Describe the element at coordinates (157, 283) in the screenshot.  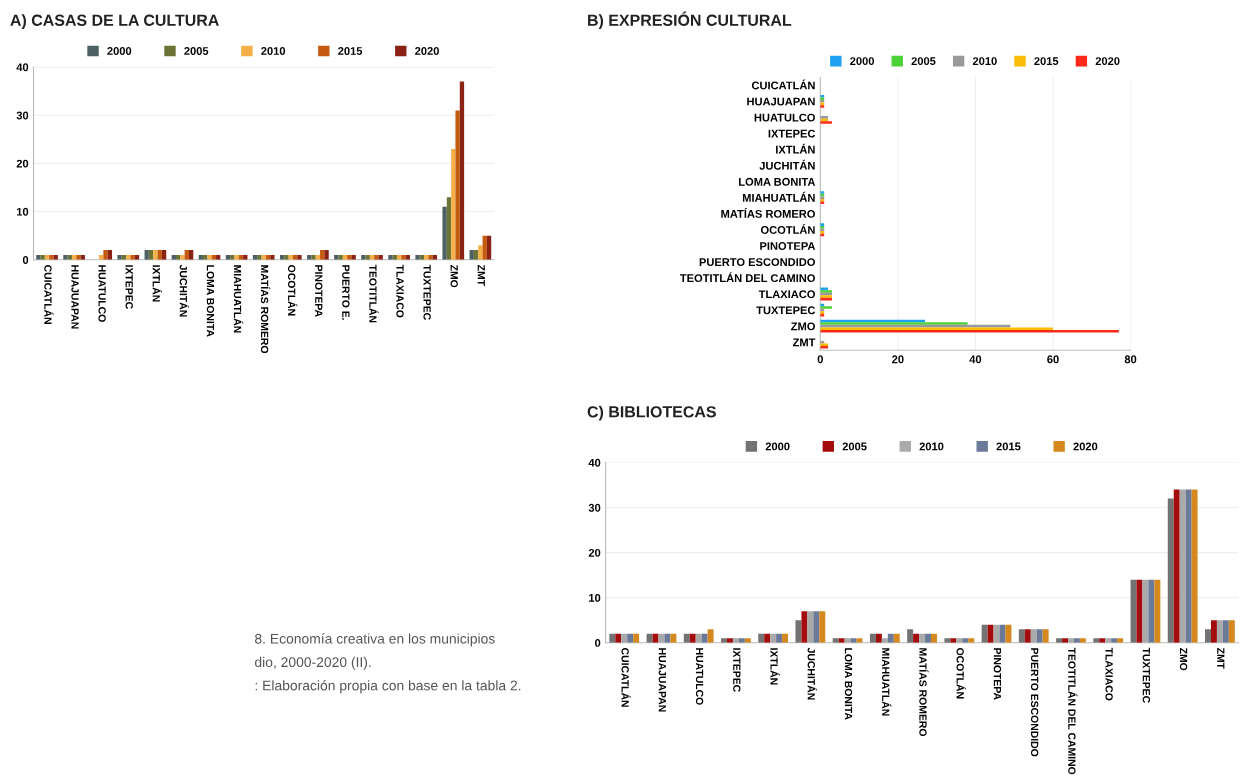
I see `x-tick-label: IXTLÁN` at that location.